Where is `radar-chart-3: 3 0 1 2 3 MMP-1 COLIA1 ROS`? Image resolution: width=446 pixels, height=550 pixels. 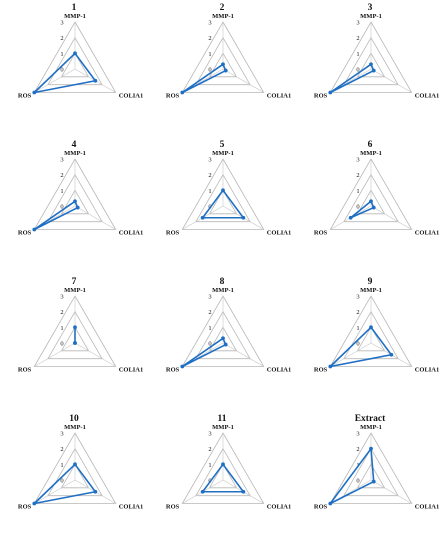
radar-chart-3: 3 0 1 2 3 MMP-1 COLIA1 ROS is located at coordinates (370, 70).